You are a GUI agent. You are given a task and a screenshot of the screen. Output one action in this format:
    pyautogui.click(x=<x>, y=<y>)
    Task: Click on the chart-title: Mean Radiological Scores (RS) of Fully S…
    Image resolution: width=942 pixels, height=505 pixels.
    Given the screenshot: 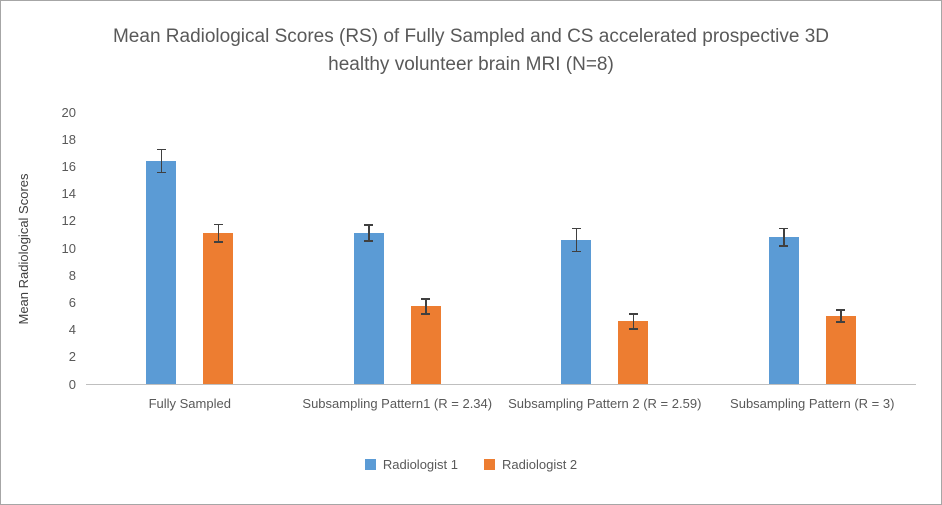 What is the action you would take?
    pyautogui.click(x=470, y=50)
    